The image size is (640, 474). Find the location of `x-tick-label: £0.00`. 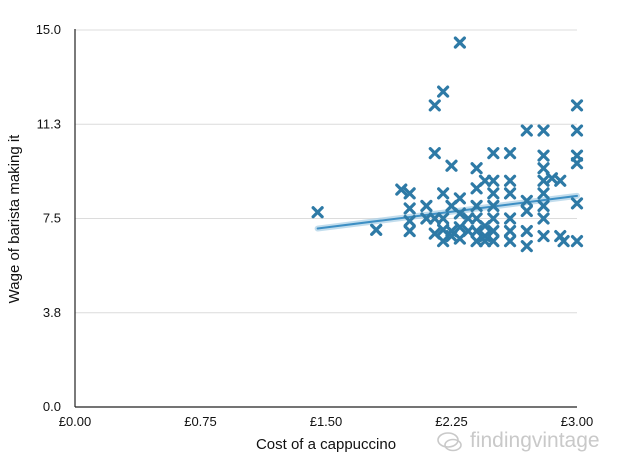

x-tick-label: £0.00 is located at coordinates (75, 421).